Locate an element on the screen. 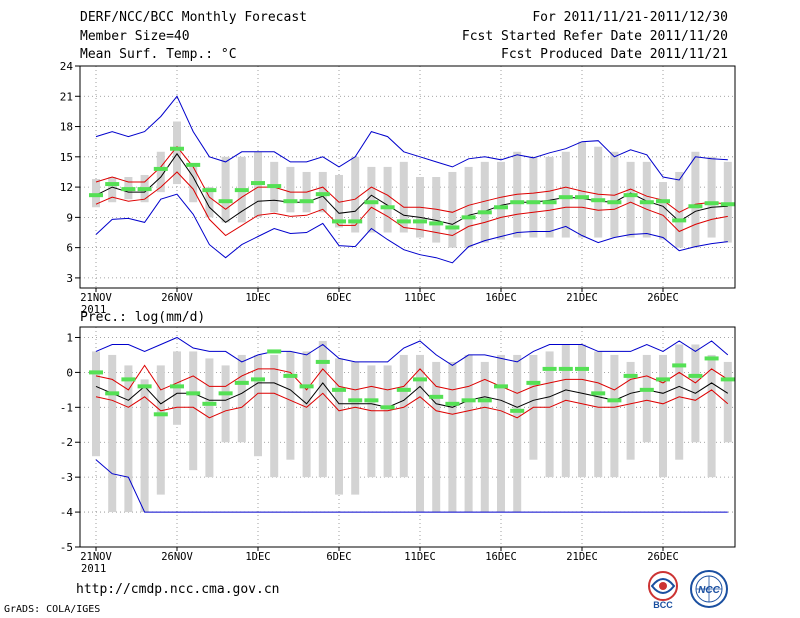  temp-ytick-label: 12 is located at coordinates (66, 187).